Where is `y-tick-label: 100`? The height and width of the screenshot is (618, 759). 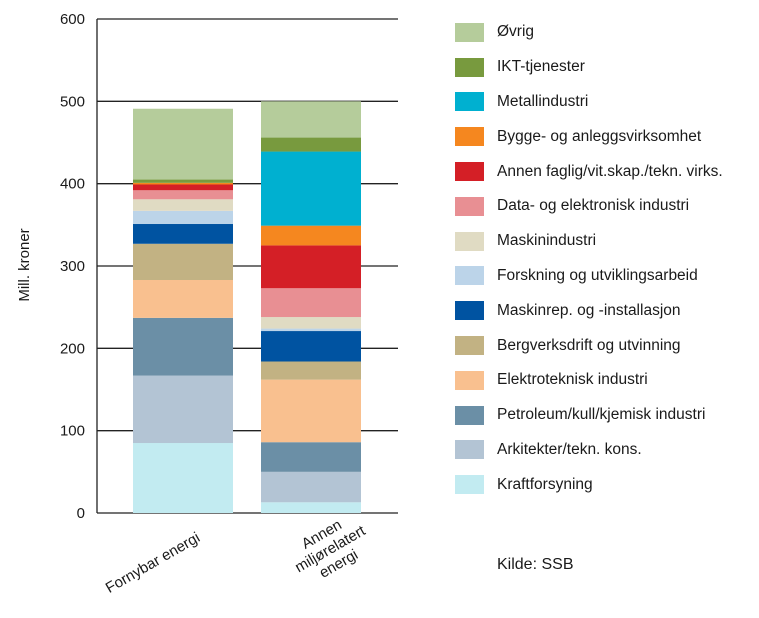
y-tick-label: 100 is located at coordinates (72, 431).